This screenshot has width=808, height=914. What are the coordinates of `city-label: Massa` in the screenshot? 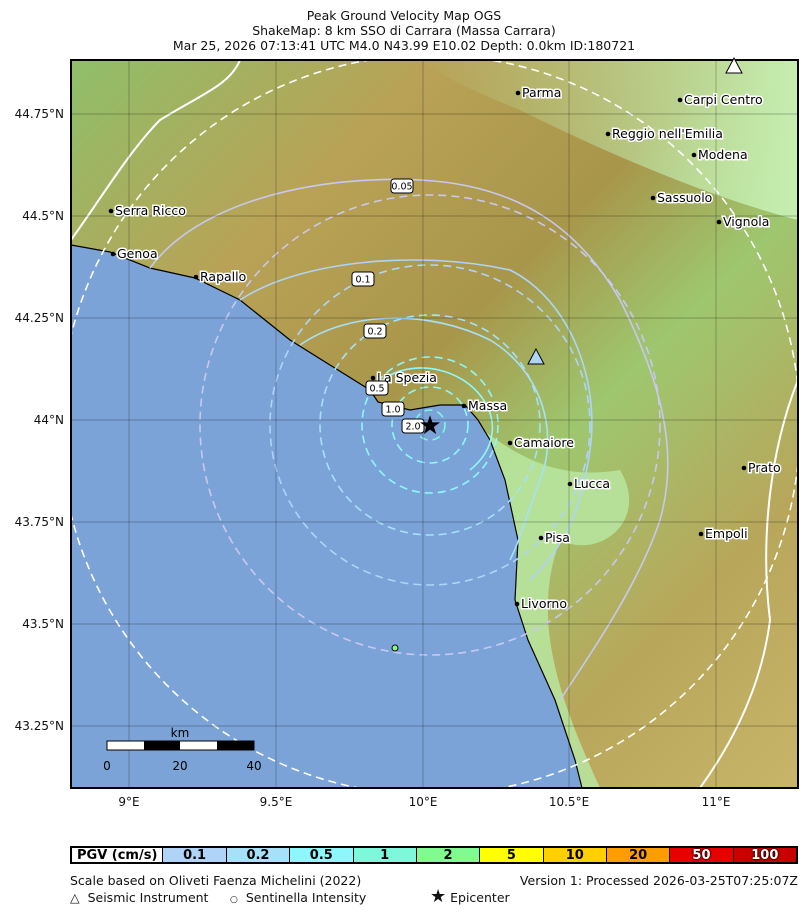 It's located at (487, 405).